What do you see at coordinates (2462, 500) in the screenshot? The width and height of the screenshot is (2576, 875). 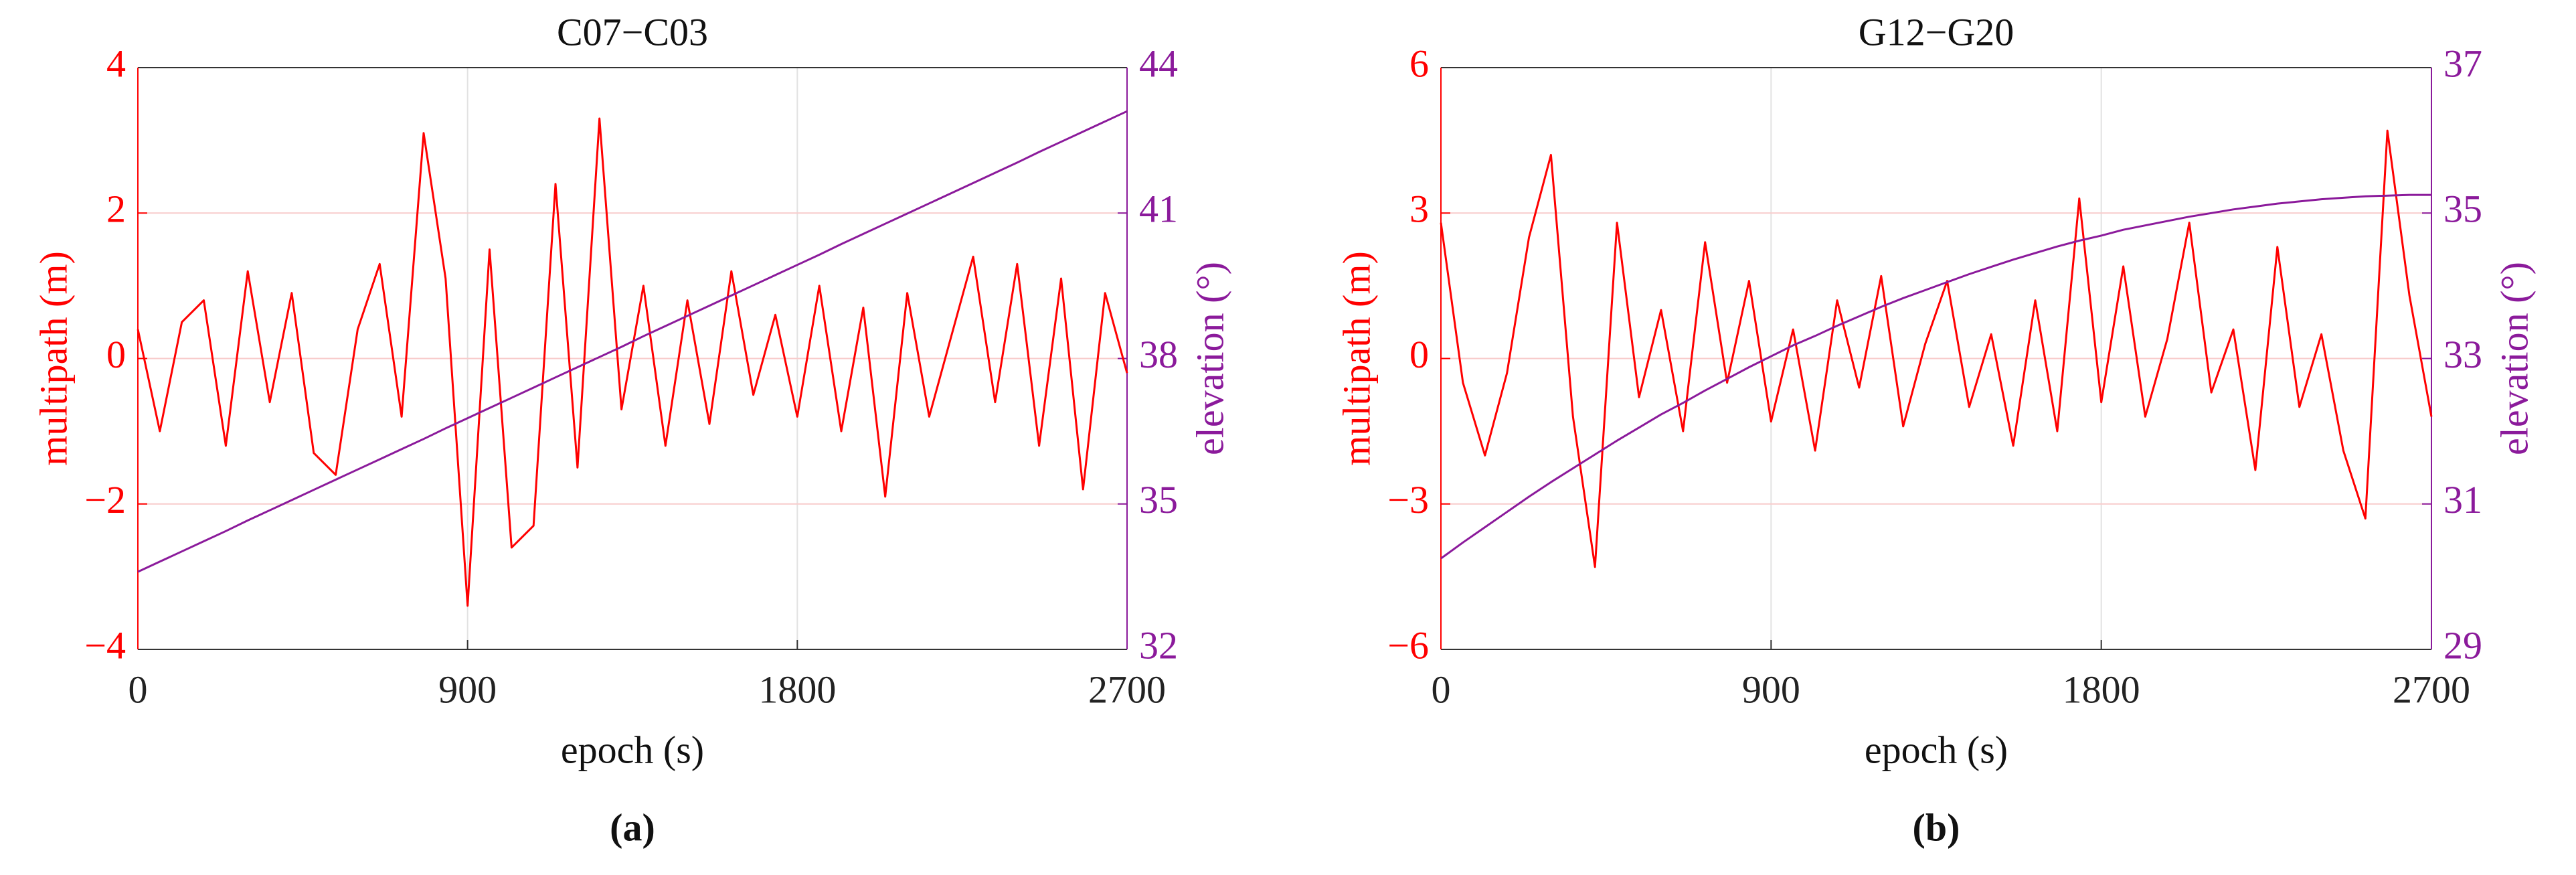 I see `y2-tick-label: 31` at bounding box center [2462, 500].